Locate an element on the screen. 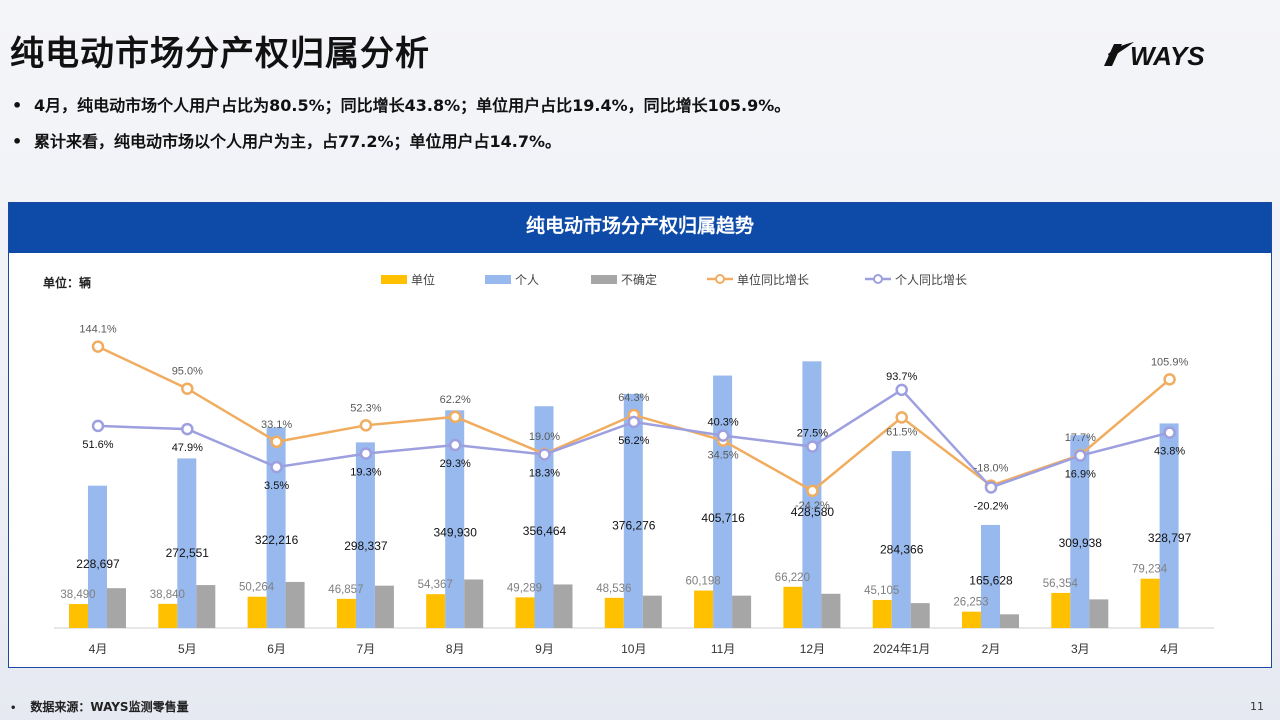 The height and width of the screenshot is (720, 1280). bar-个人-5 is located at coordinates (544, 517).